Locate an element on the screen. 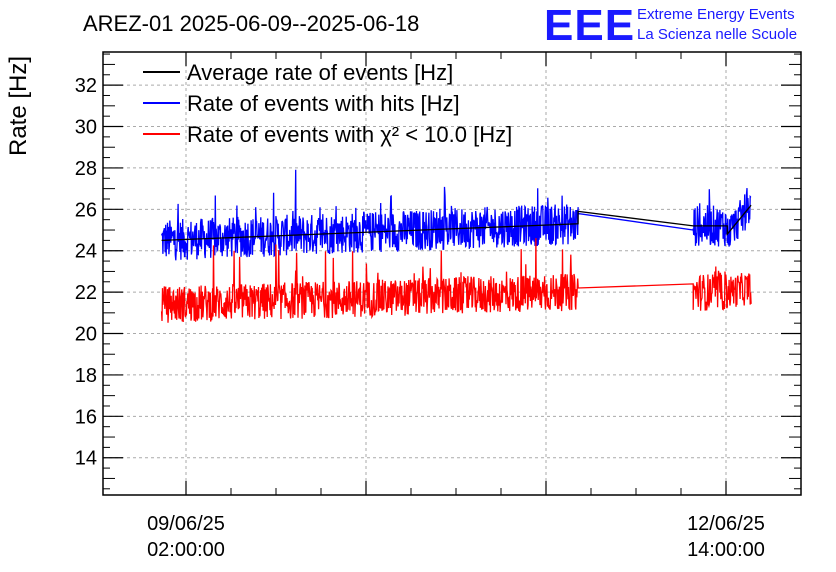  y-tick-label-20: 20 is located at coordinates (86, 335).